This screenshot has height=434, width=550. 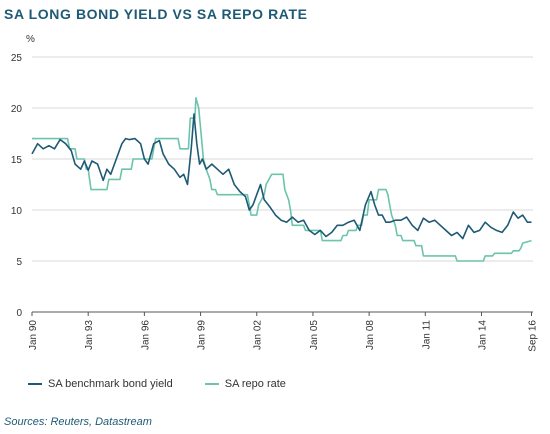 What do you see at coordinates (314, 335) in the screenshot?
I see `x-tick-label: Jan 05` at bounding box center [314, 335].